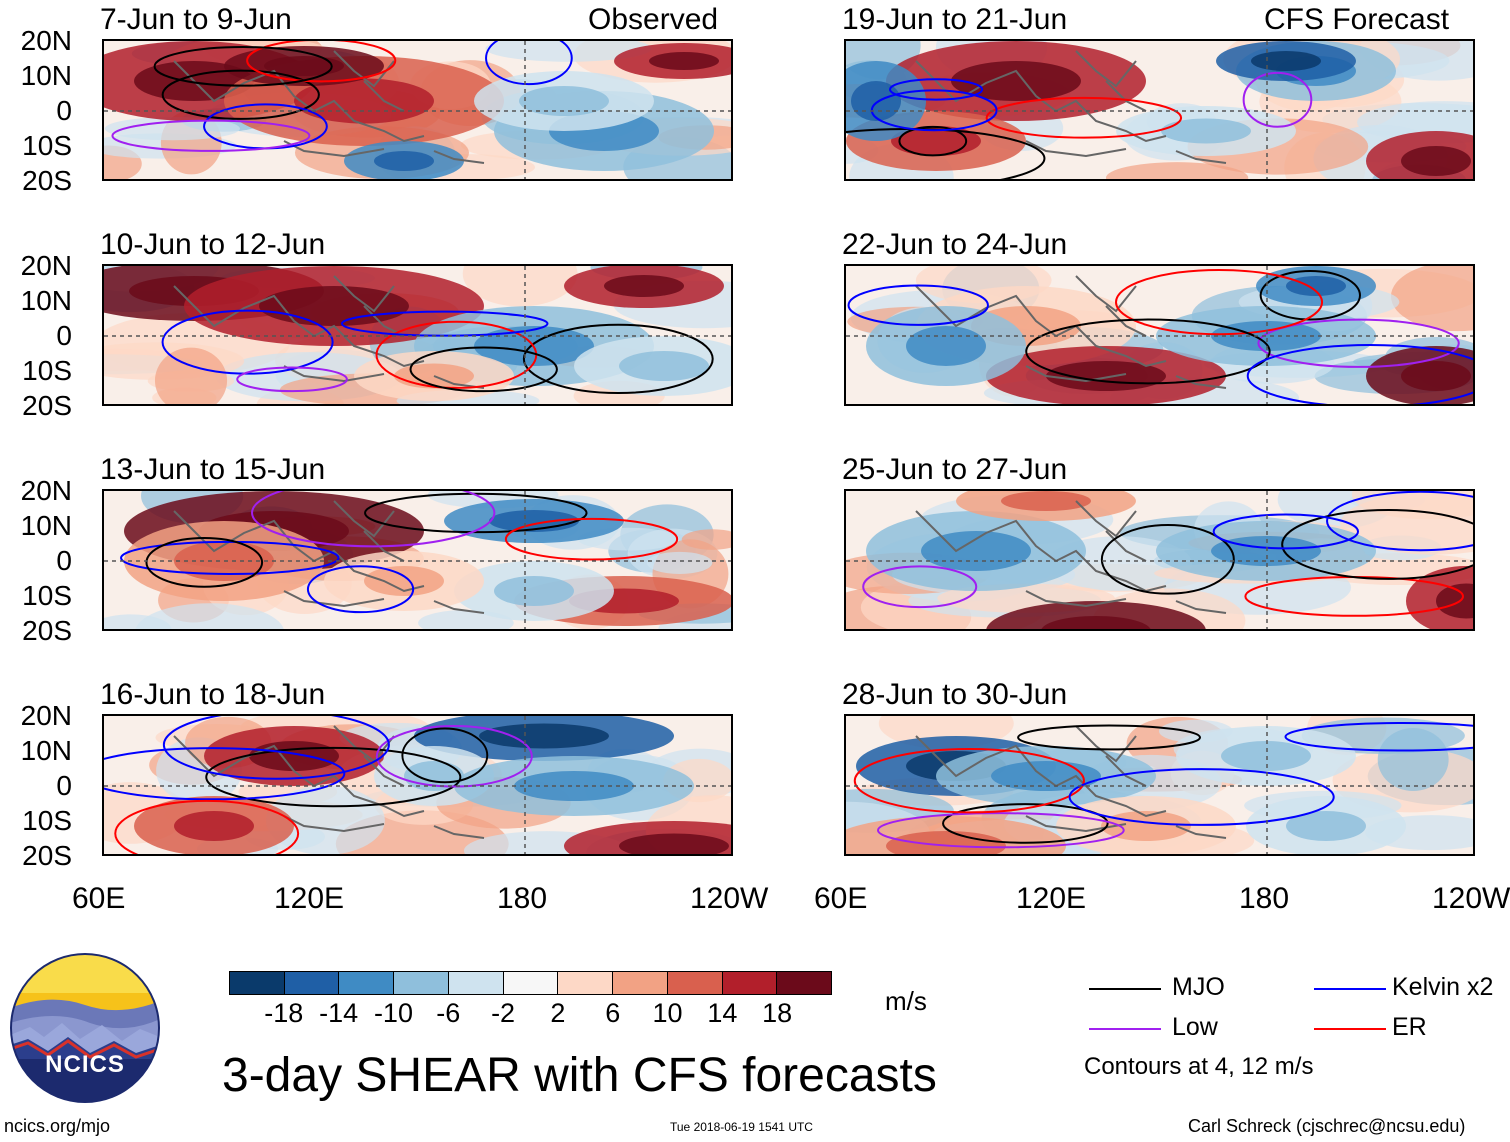 The width and height of the screenshot is (1510, 1142). Describe the element at coordinates (85, 1028) in the screenshot. I see `ncics-logo: NCICS` at that location.